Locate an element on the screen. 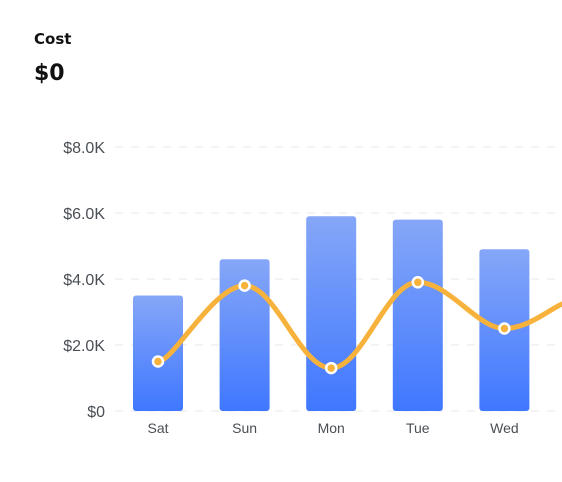 The height and width of the screenshot is (482, 562). bar-mon is located at coordinates (331, 313).